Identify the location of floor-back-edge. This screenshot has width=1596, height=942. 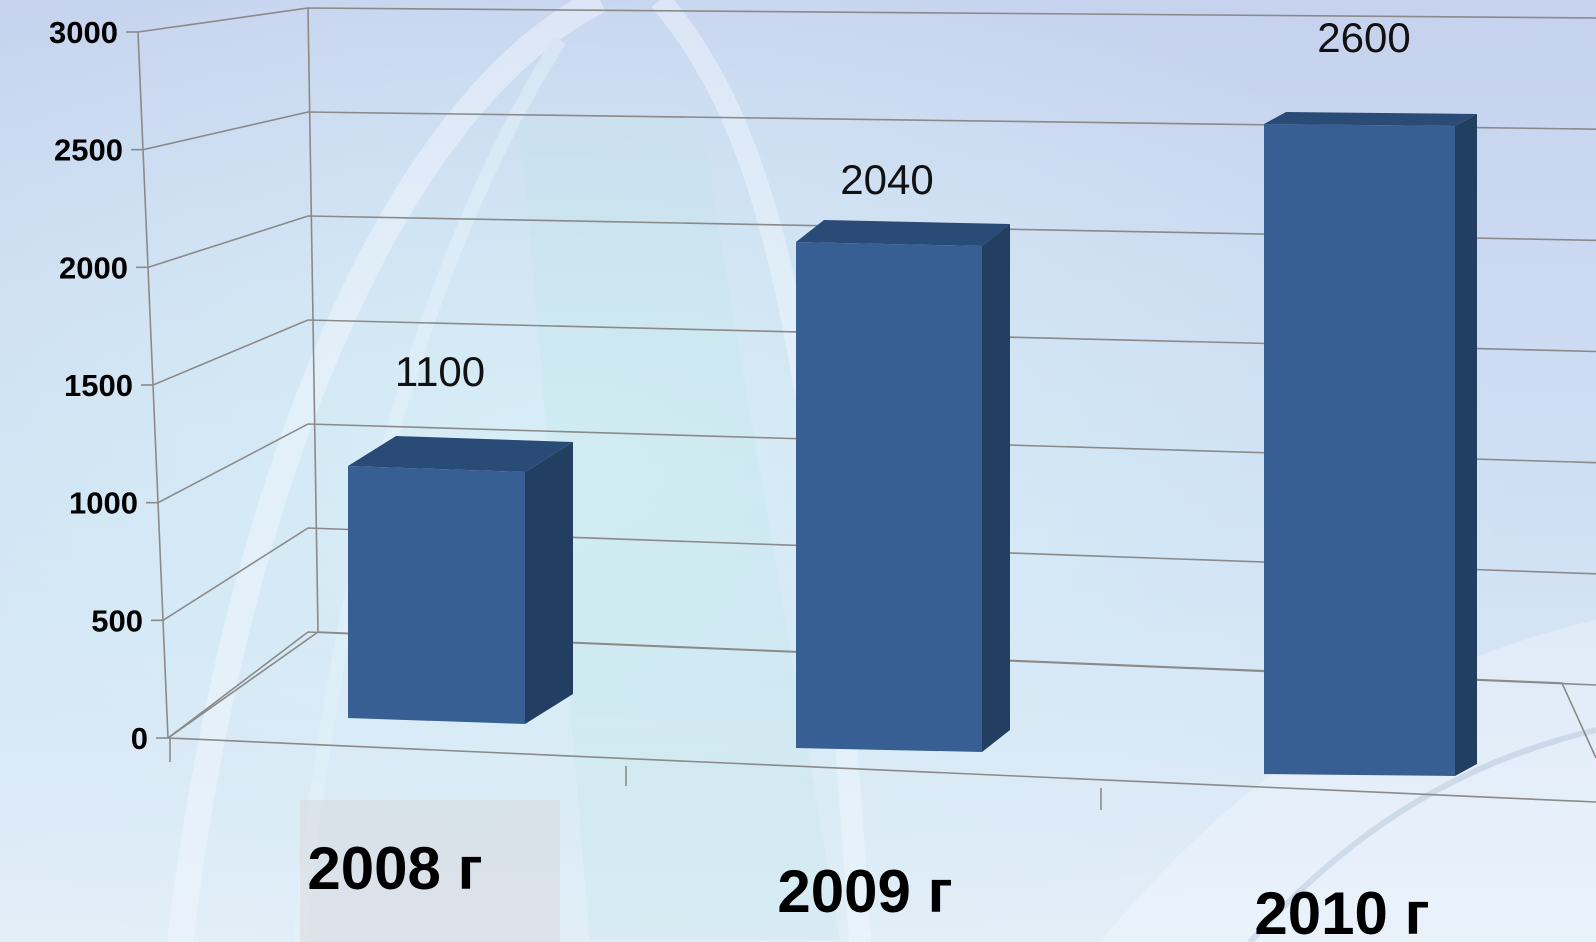
(956, 695).